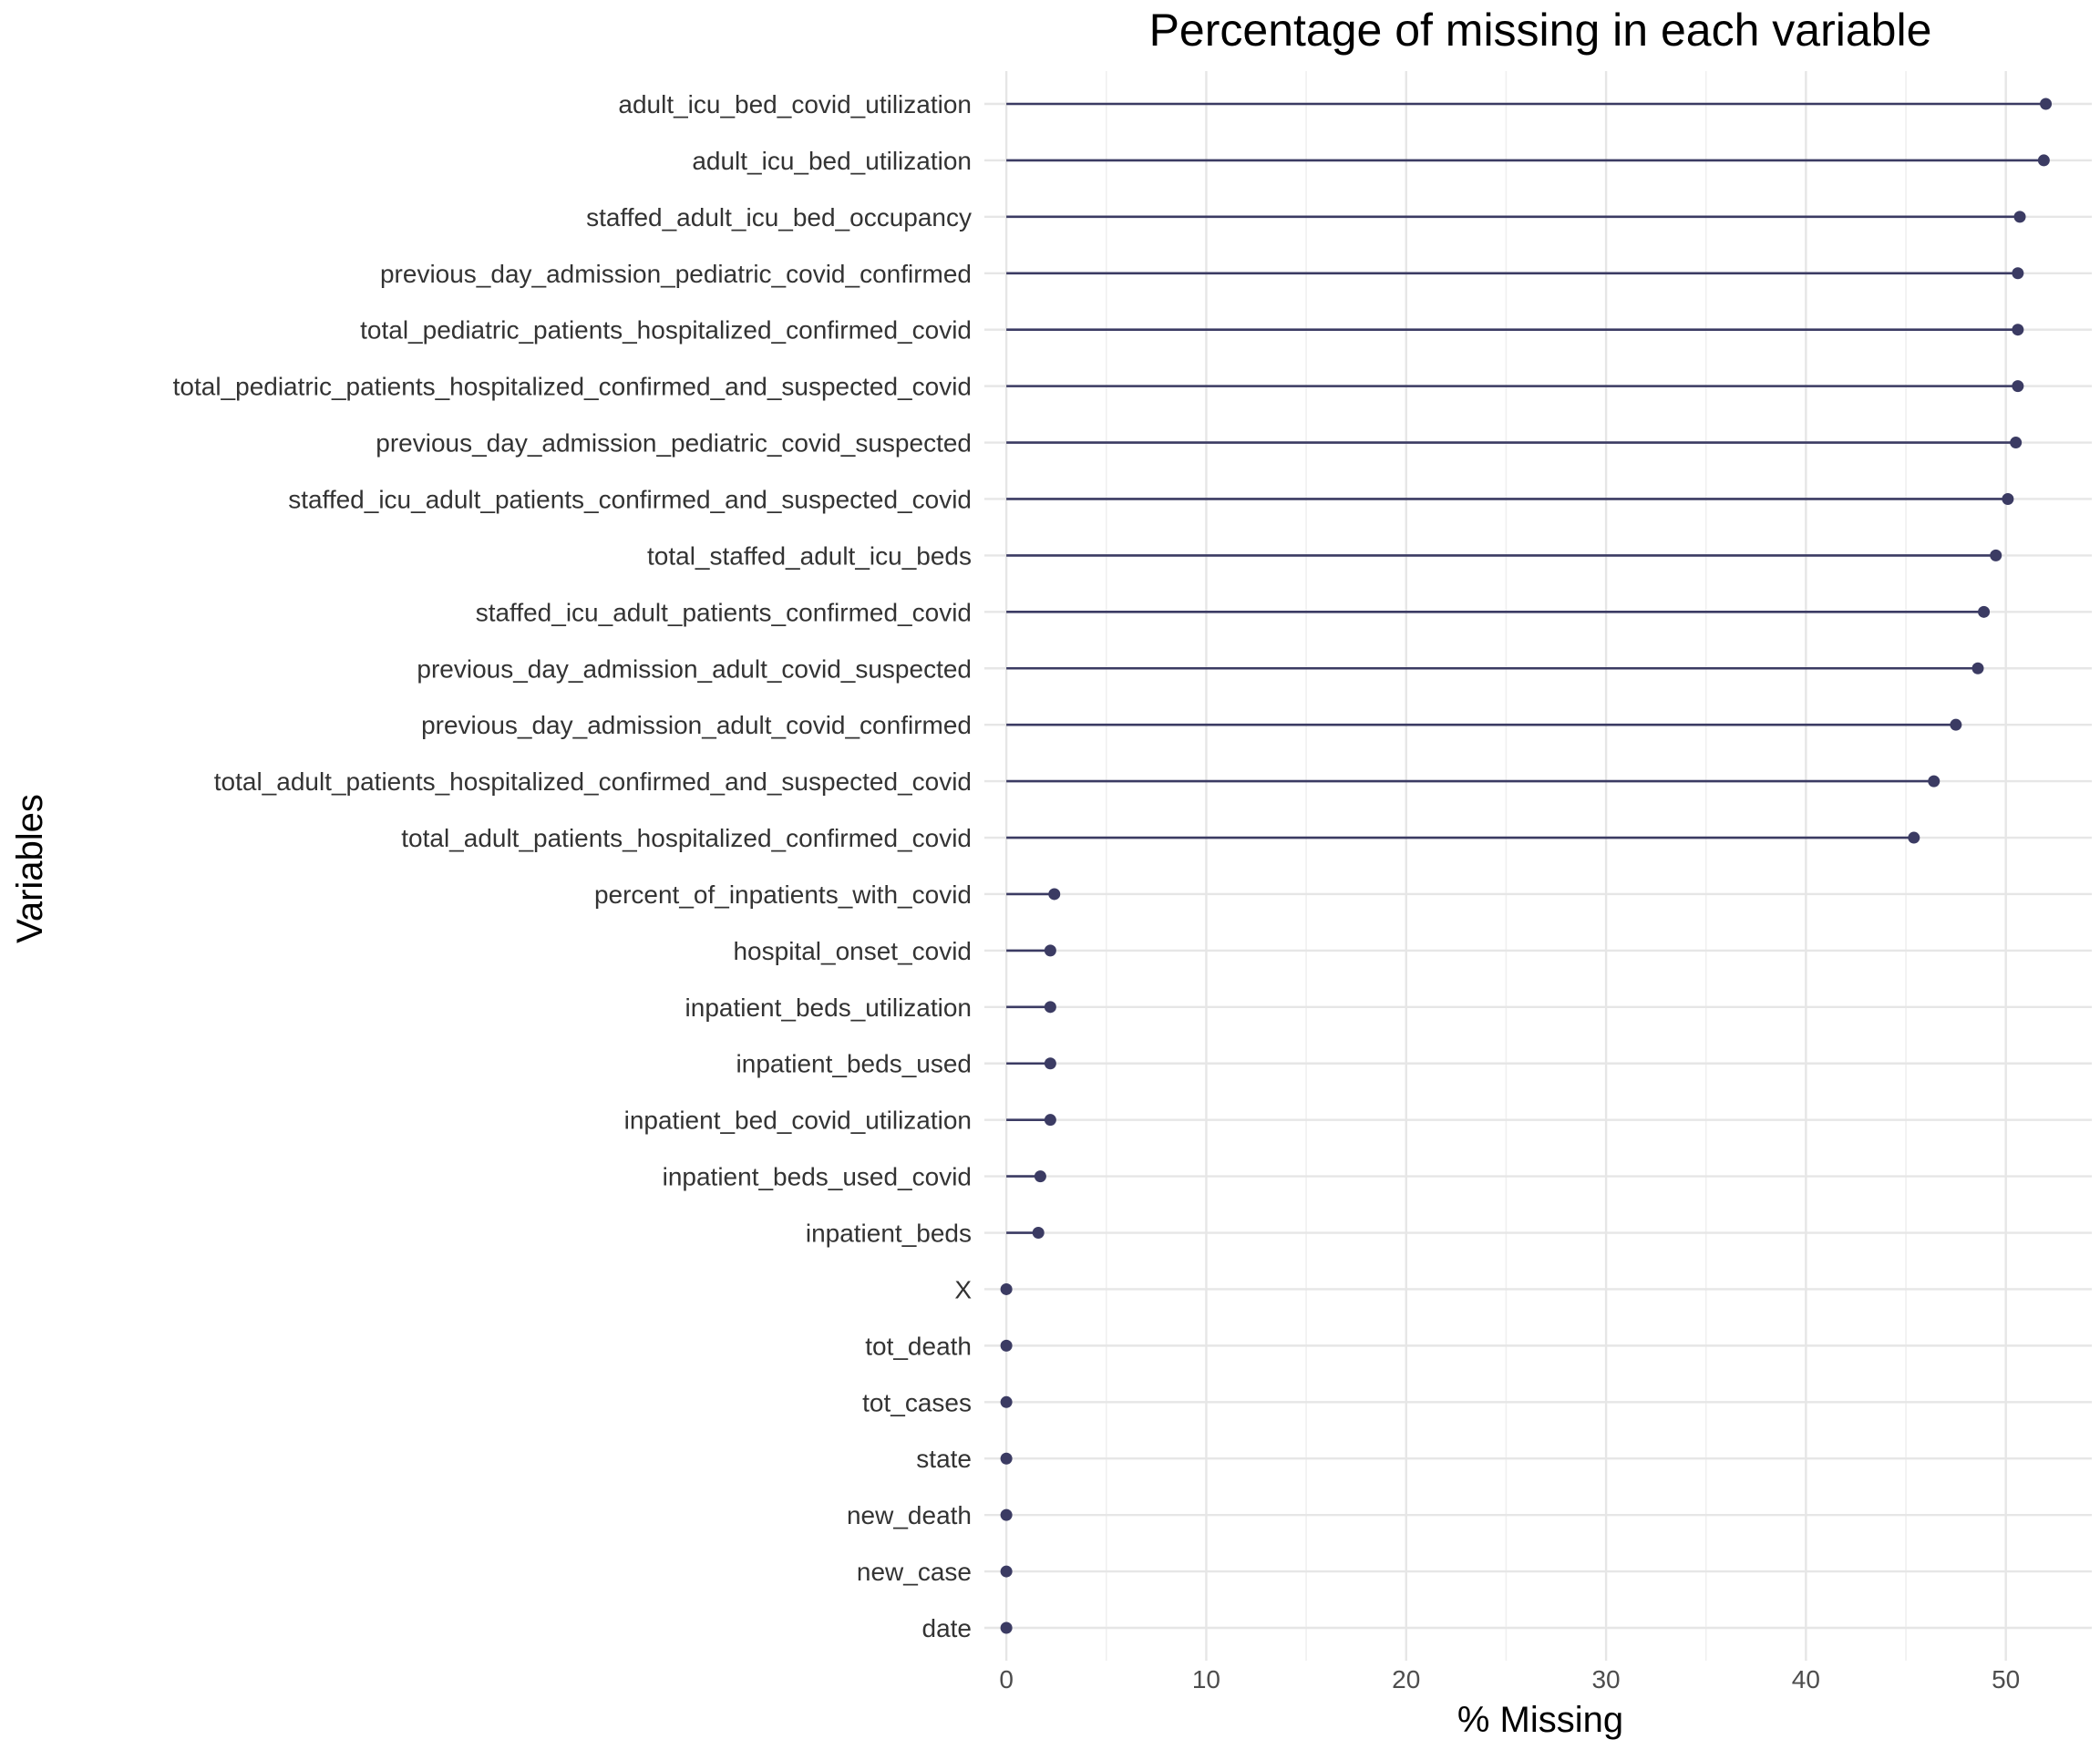 Image resolution: width=2100 pixels, height=1750 pixels. What do you see at coordinates (963, 1289) in the screenshot?
I see `category-label: X` at bounding box center [963, 1289].